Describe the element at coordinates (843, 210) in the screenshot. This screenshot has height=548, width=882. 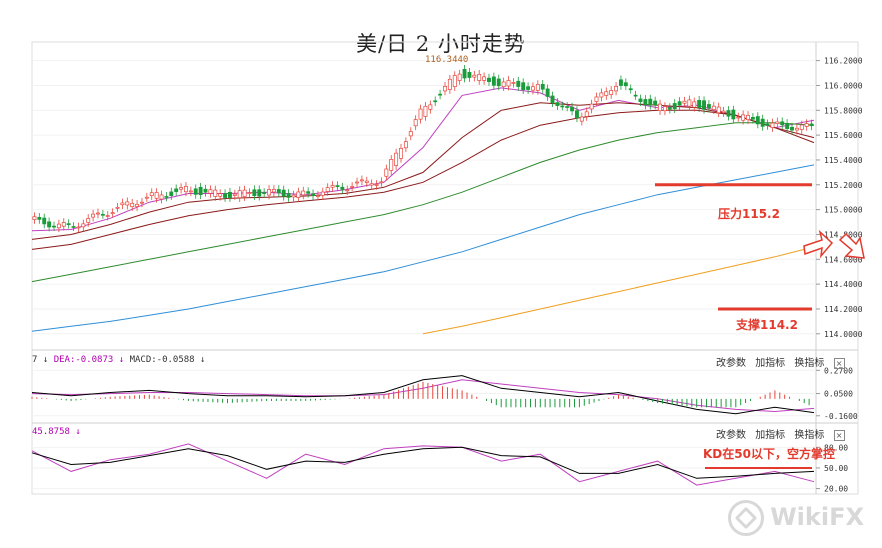
I see `y-tick-label: 115.0000` at that location.